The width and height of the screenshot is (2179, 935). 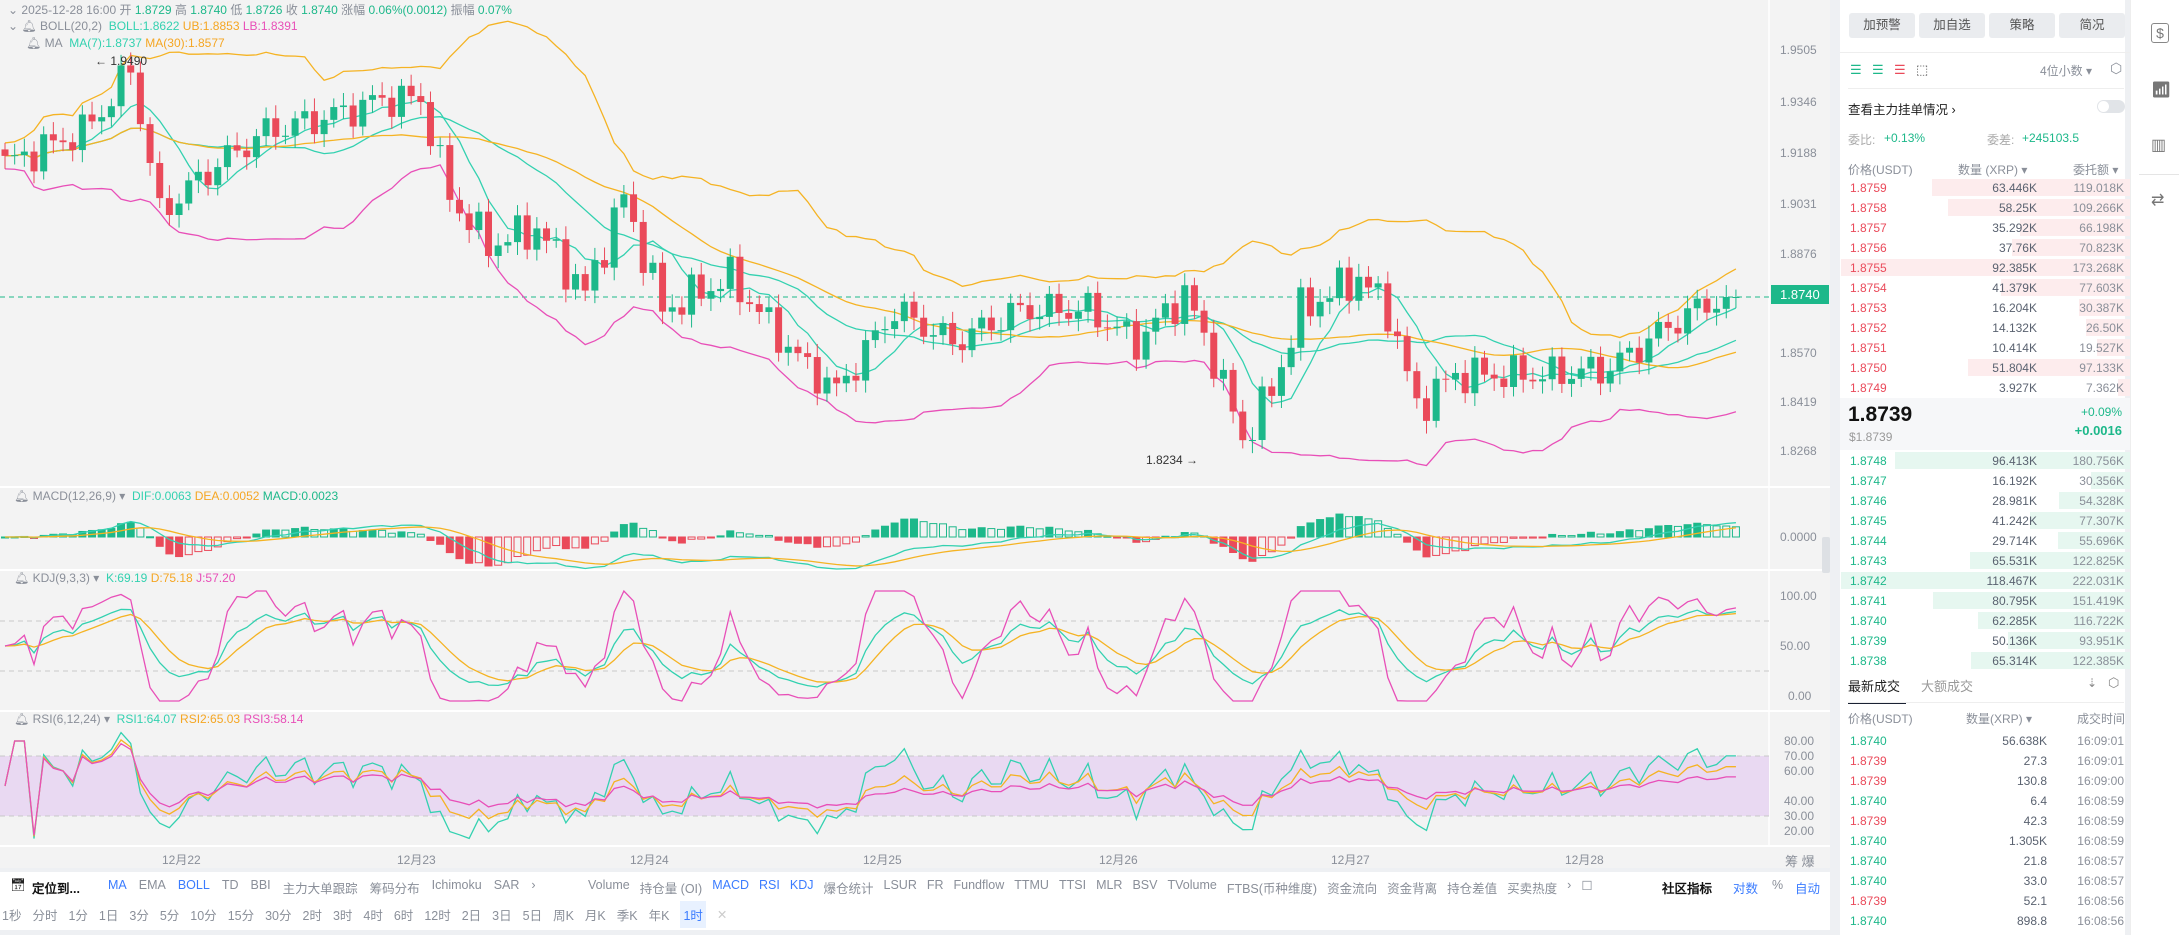 I want to click on timeframe-4: 3分, so click(x=139, y=915).